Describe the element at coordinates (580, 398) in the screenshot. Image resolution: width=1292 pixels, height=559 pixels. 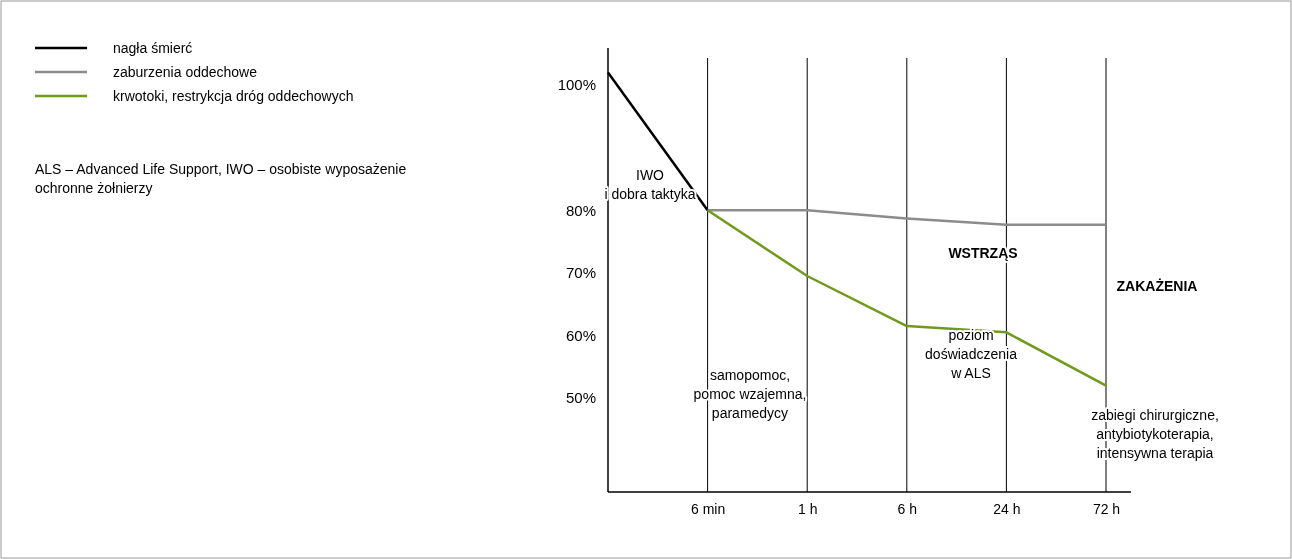
I see `y-tick-label: 50%` at that location.